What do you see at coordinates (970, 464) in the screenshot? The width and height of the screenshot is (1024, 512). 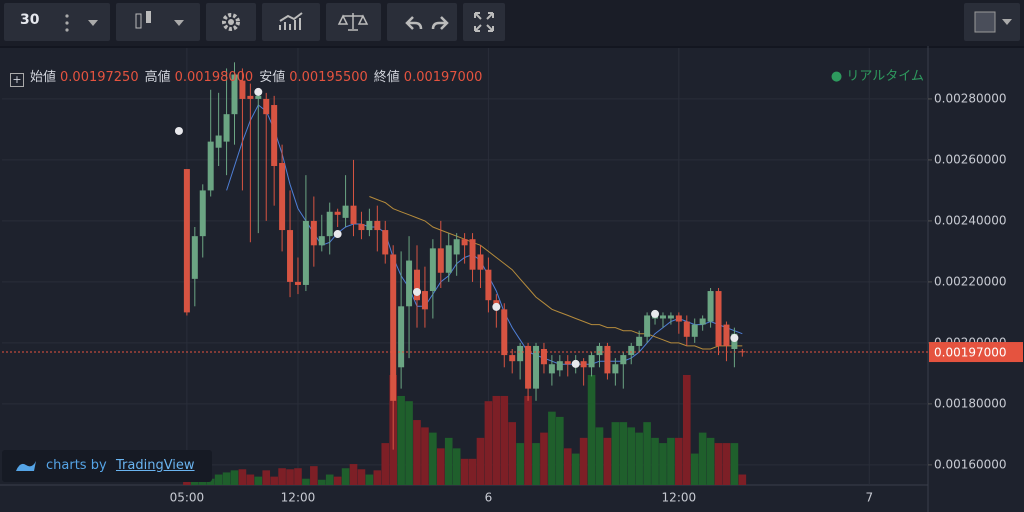 I see `y-tick-label: 0.00160000` at bounding box center [970, 464].